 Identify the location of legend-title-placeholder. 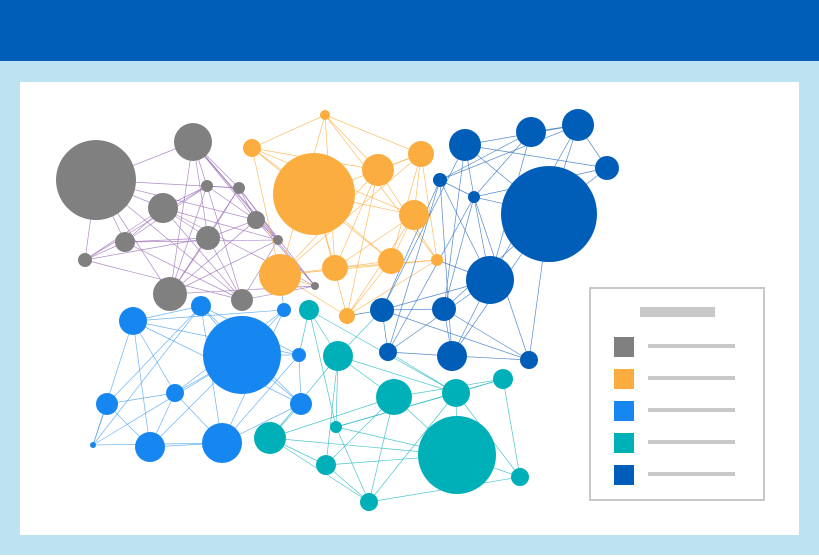
(677, 312).